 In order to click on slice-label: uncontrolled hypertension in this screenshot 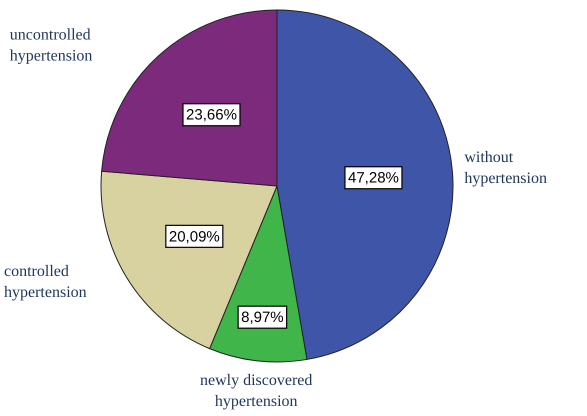, I will do `click(51, 45)`.